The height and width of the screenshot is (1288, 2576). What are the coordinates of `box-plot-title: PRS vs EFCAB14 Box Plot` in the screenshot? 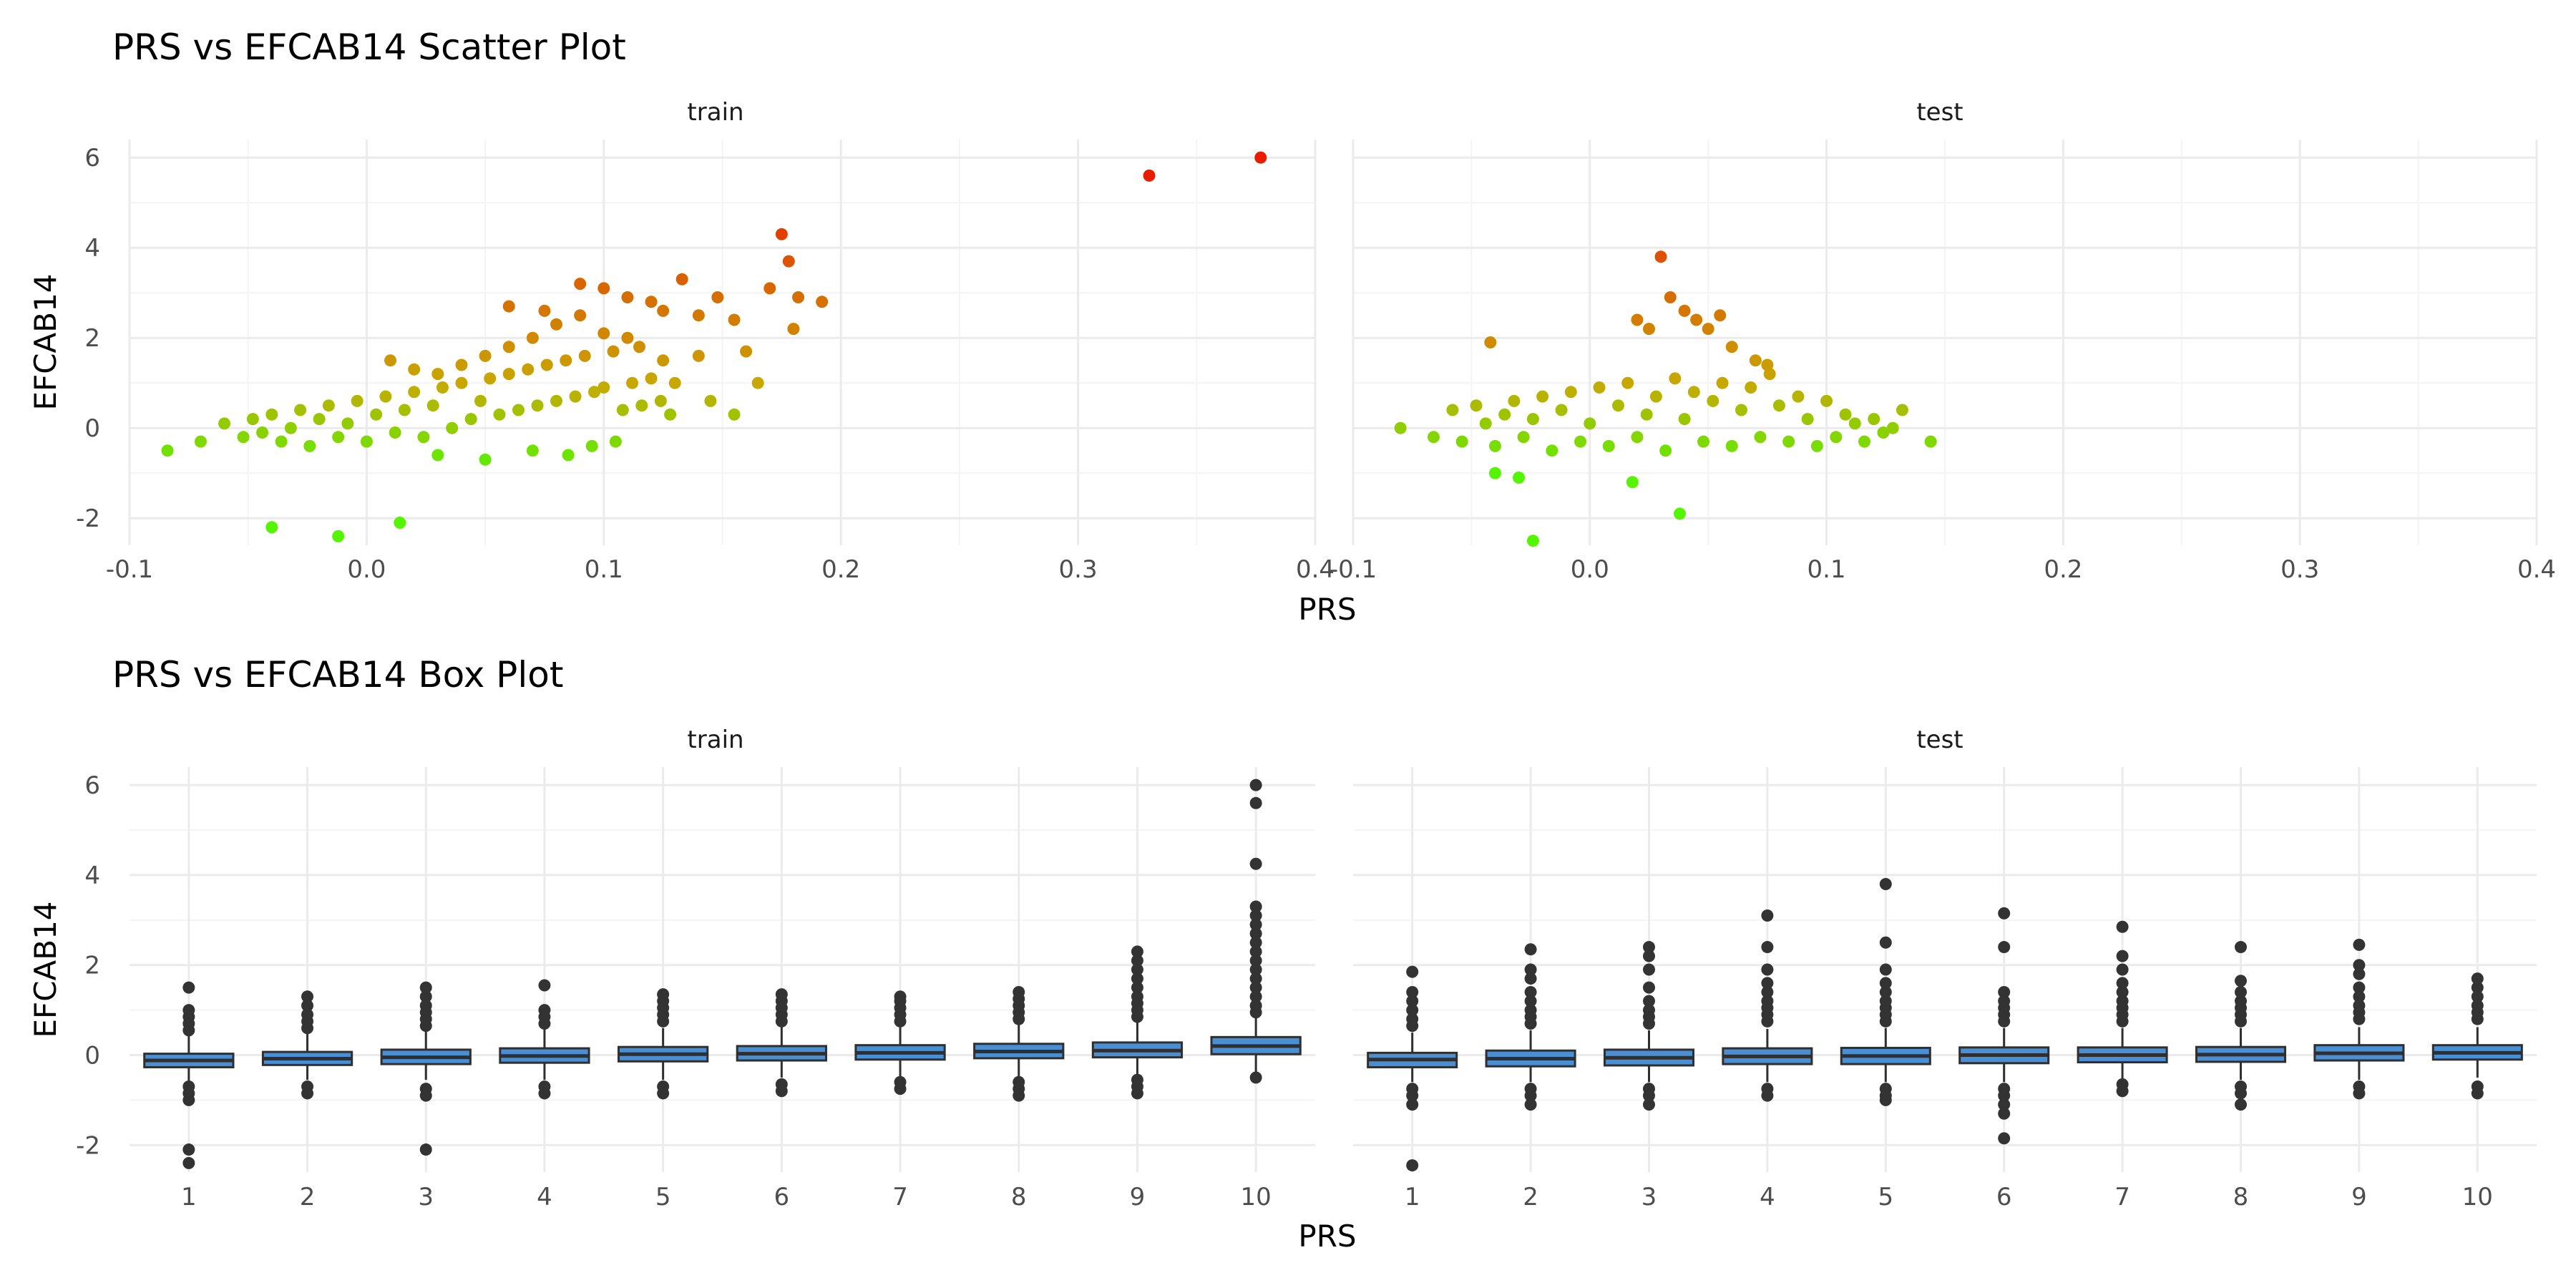 It's located at (337, 675).